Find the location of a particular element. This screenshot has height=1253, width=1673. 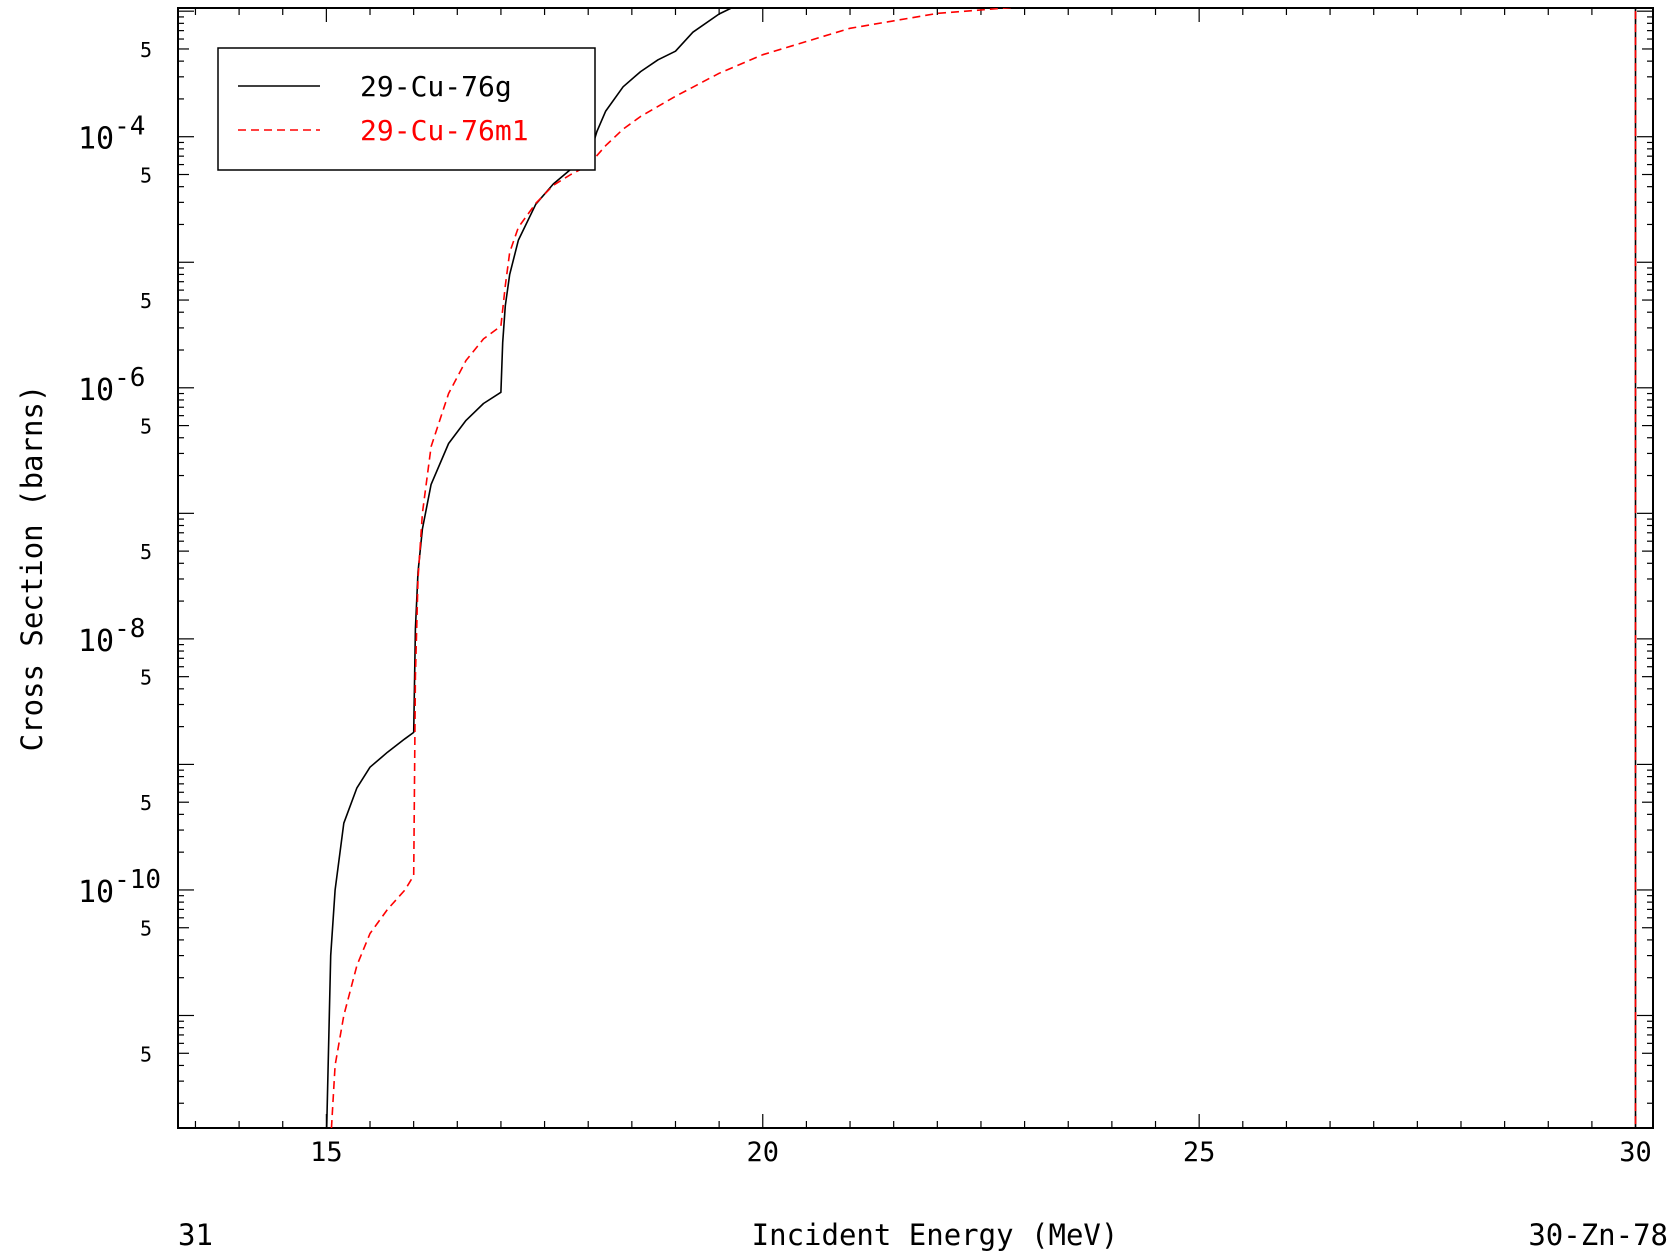

x-tick-label: 30 is located at coordinates (1635, 1152).